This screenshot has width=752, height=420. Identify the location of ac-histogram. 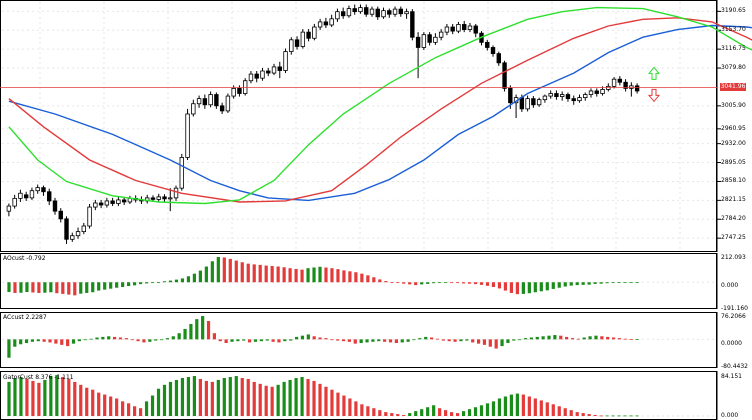
(376, 340).